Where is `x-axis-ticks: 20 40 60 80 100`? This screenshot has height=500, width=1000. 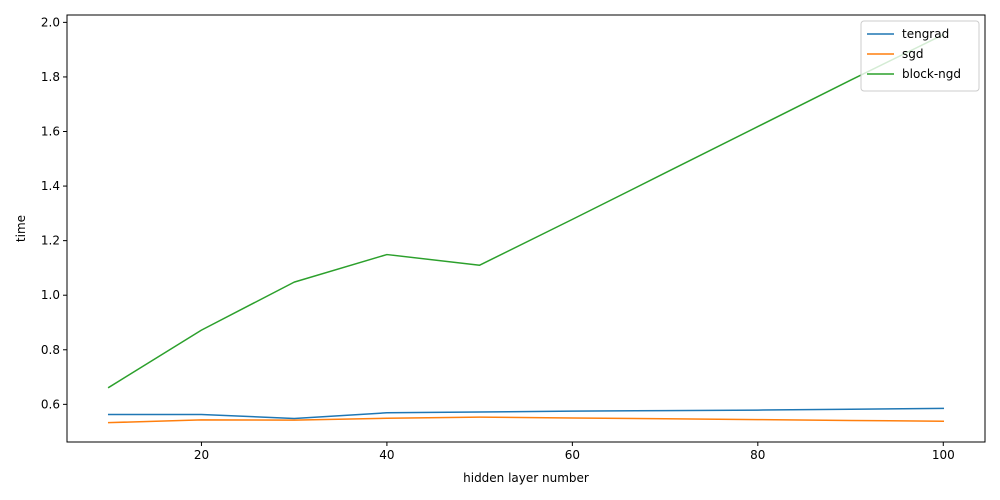
x-axis-ticks: 20 40 60 80 100 is located at coordinates (574, 452).